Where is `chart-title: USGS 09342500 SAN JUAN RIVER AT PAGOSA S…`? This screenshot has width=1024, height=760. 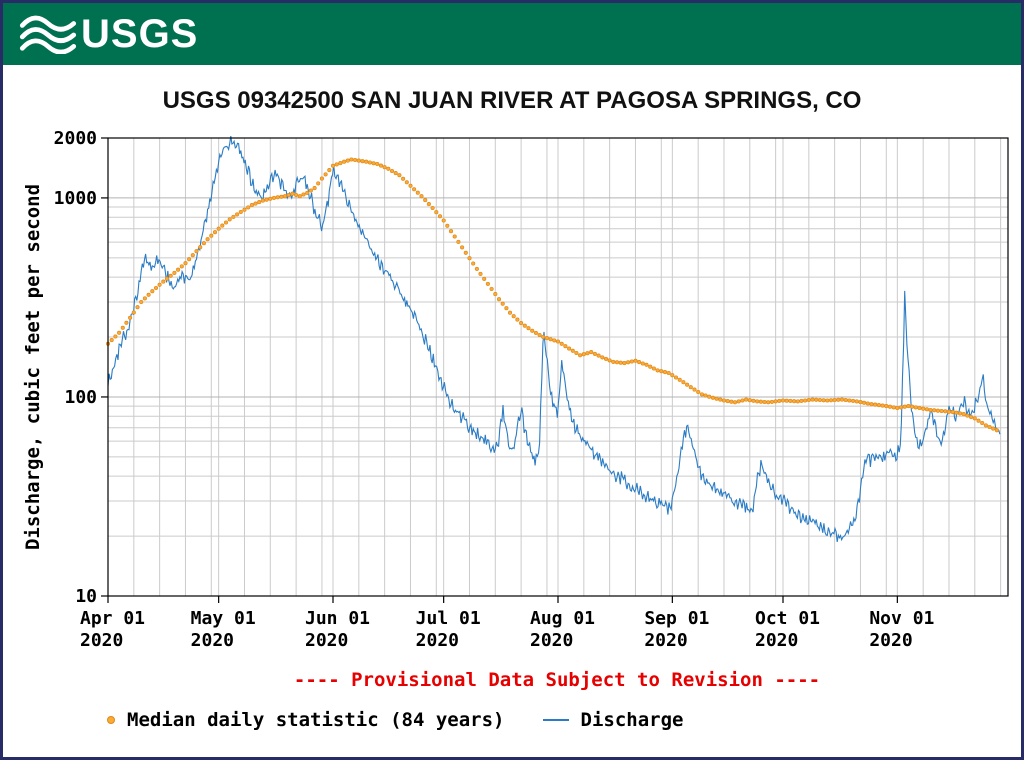 chart-title: USGS 09342500 SAN JUAN RIVER AT PAGOSA S… is located at coordinates (512, 100).